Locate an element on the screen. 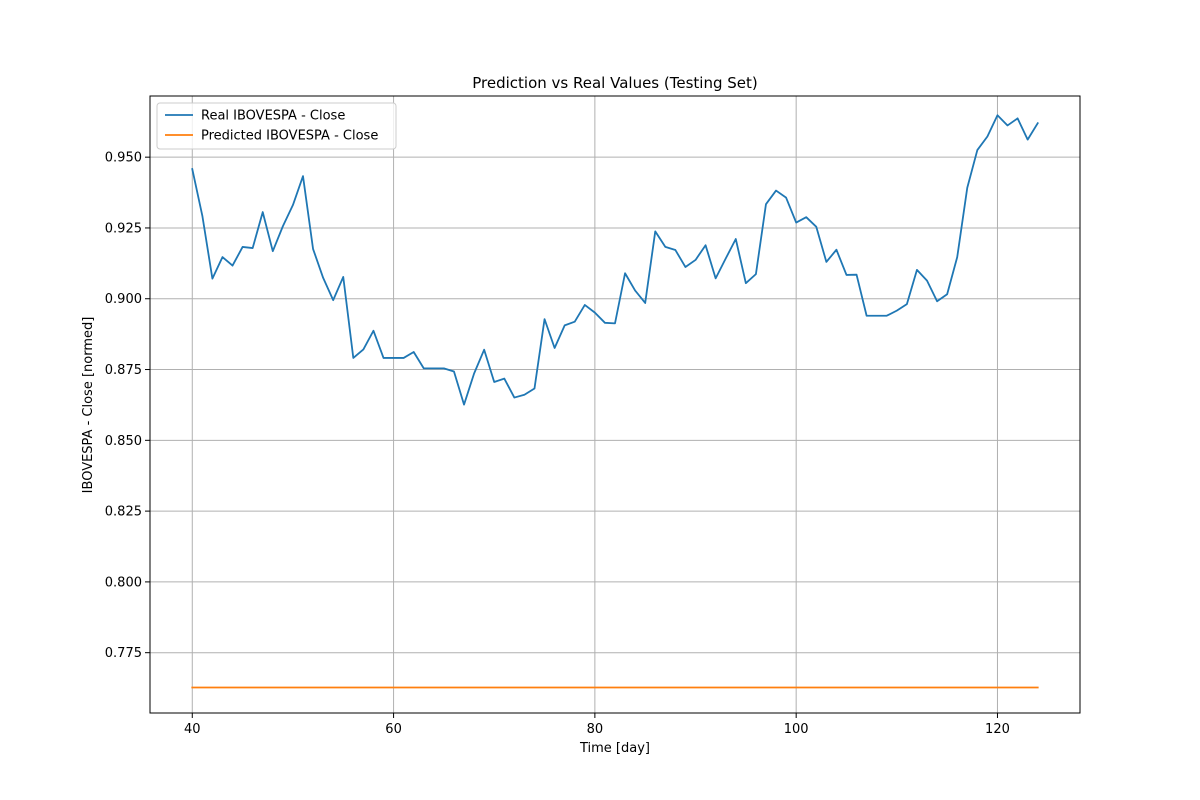 The height and width of the screenshot is (800, 1200). y-tick-label: 0.950 is located at coordinates (123, 158).